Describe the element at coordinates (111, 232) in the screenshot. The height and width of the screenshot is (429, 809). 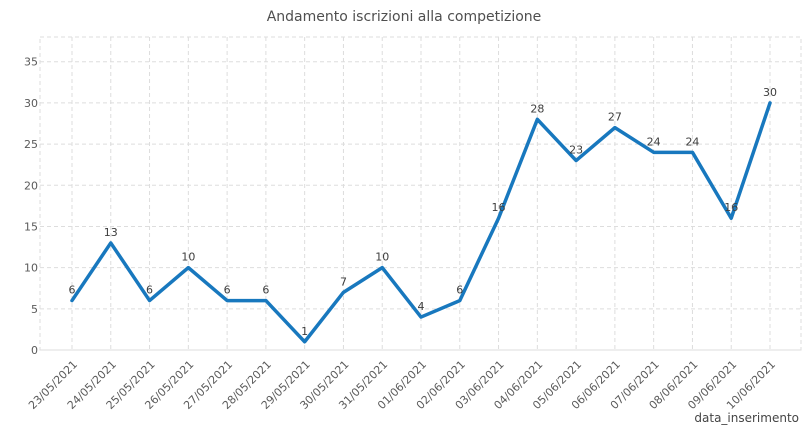
I see `point-value-label: 13` at that location.